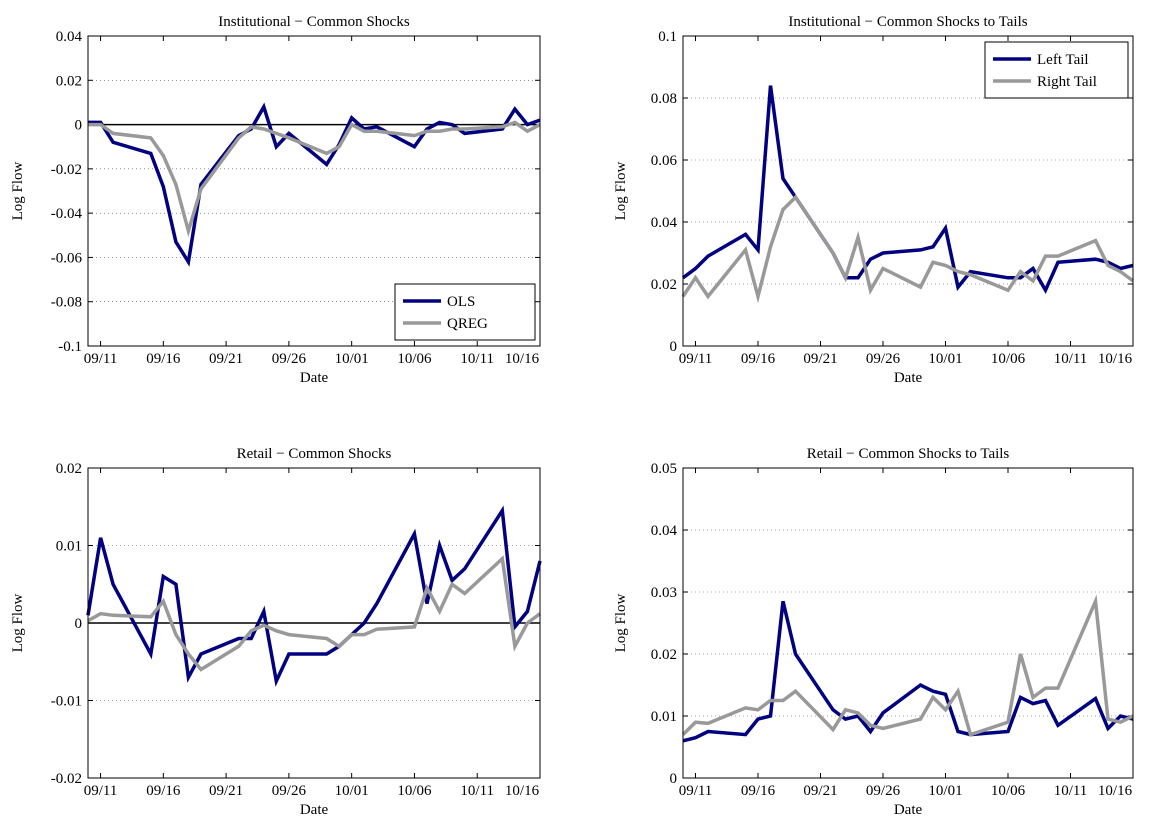 Image resolution: width=1151 pixels, height=832 pixels. I want to click on chart-title: Institutional − Common Shocks, so click(314, 22).